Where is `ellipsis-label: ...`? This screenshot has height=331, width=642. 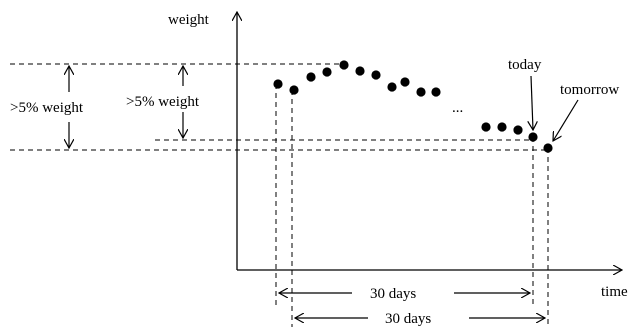
ellipsis-label: ... is located at coordinates (457, 108).